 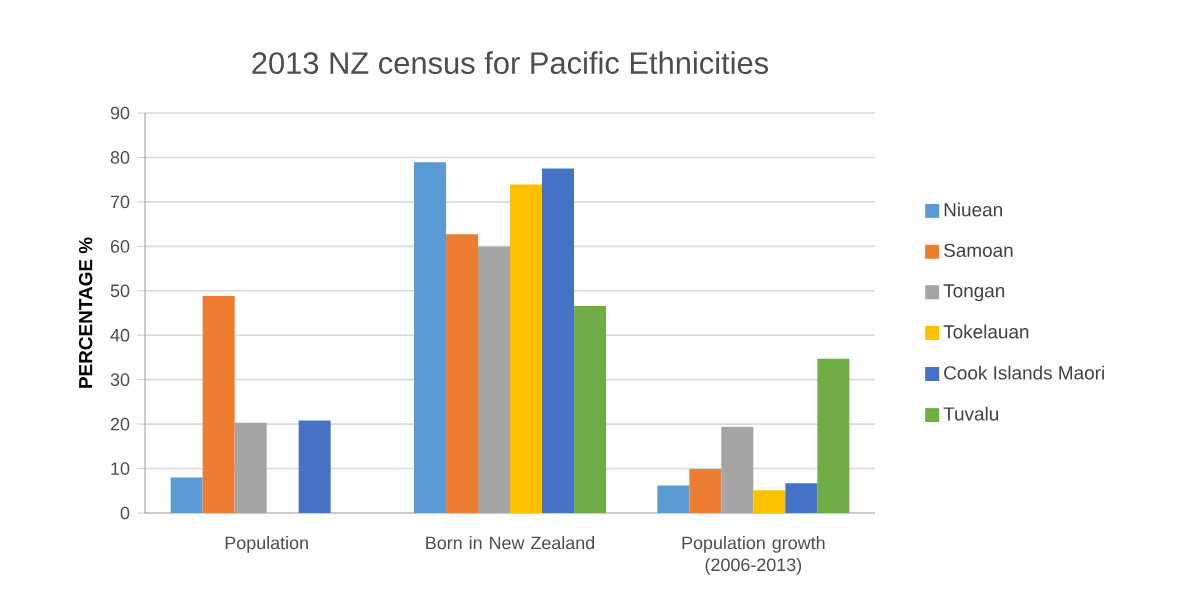 I want to click on chart-title: 2013 NZ census for Pacific Ethnicities, so click(x=510, y=63).